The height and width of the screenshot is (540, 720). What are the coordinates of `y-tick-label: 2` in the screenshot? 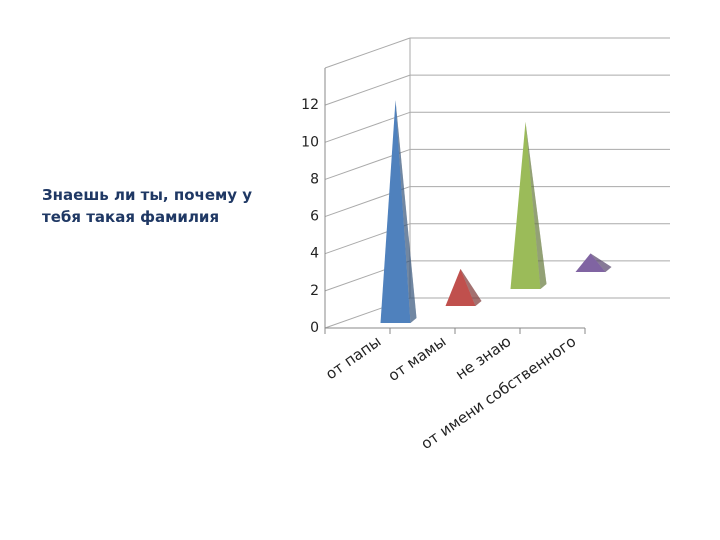 It's located at (314, 291).